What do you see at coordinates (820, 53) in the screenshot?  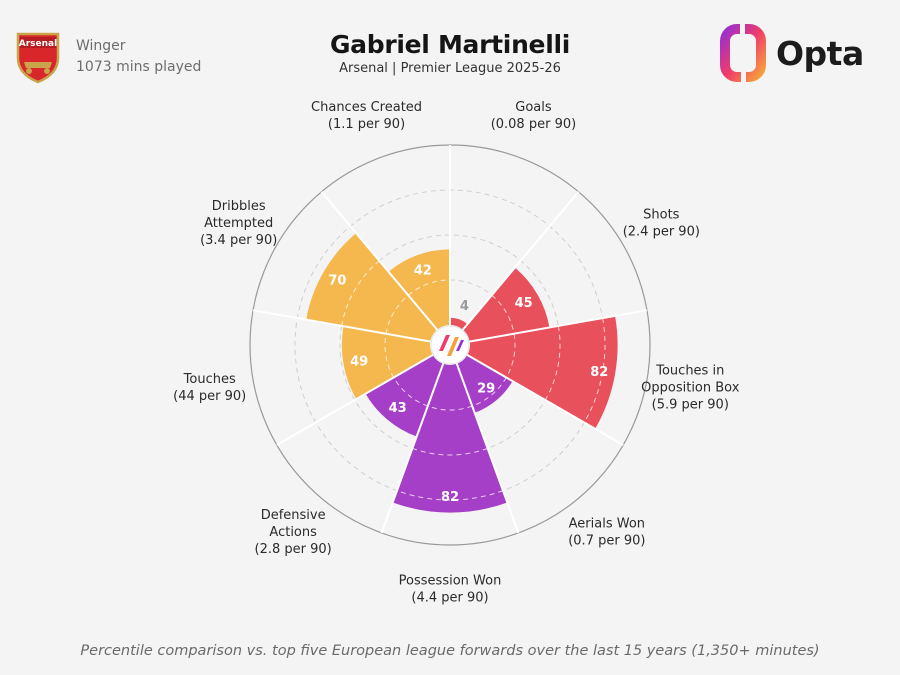 I see `opta-wordmark: Opta` at bounding box center [820, 53].